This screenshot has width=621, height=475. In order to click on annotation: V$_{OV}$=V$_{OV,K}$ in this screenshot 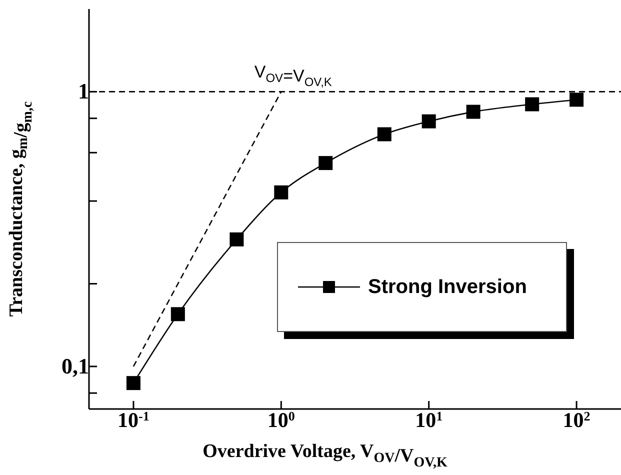, I will do `click(293, 75)`.